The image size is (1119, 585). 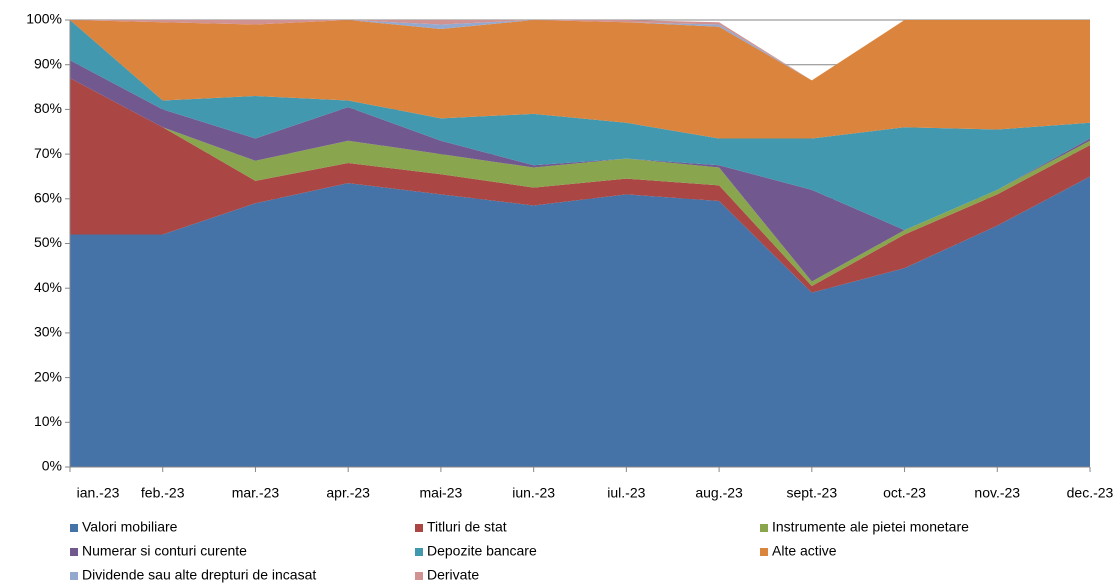 What do you see at coordinates (482, 551) in the screenshot?
I see `legend-label: Depozite bancare` at bounding box center [482, 551].